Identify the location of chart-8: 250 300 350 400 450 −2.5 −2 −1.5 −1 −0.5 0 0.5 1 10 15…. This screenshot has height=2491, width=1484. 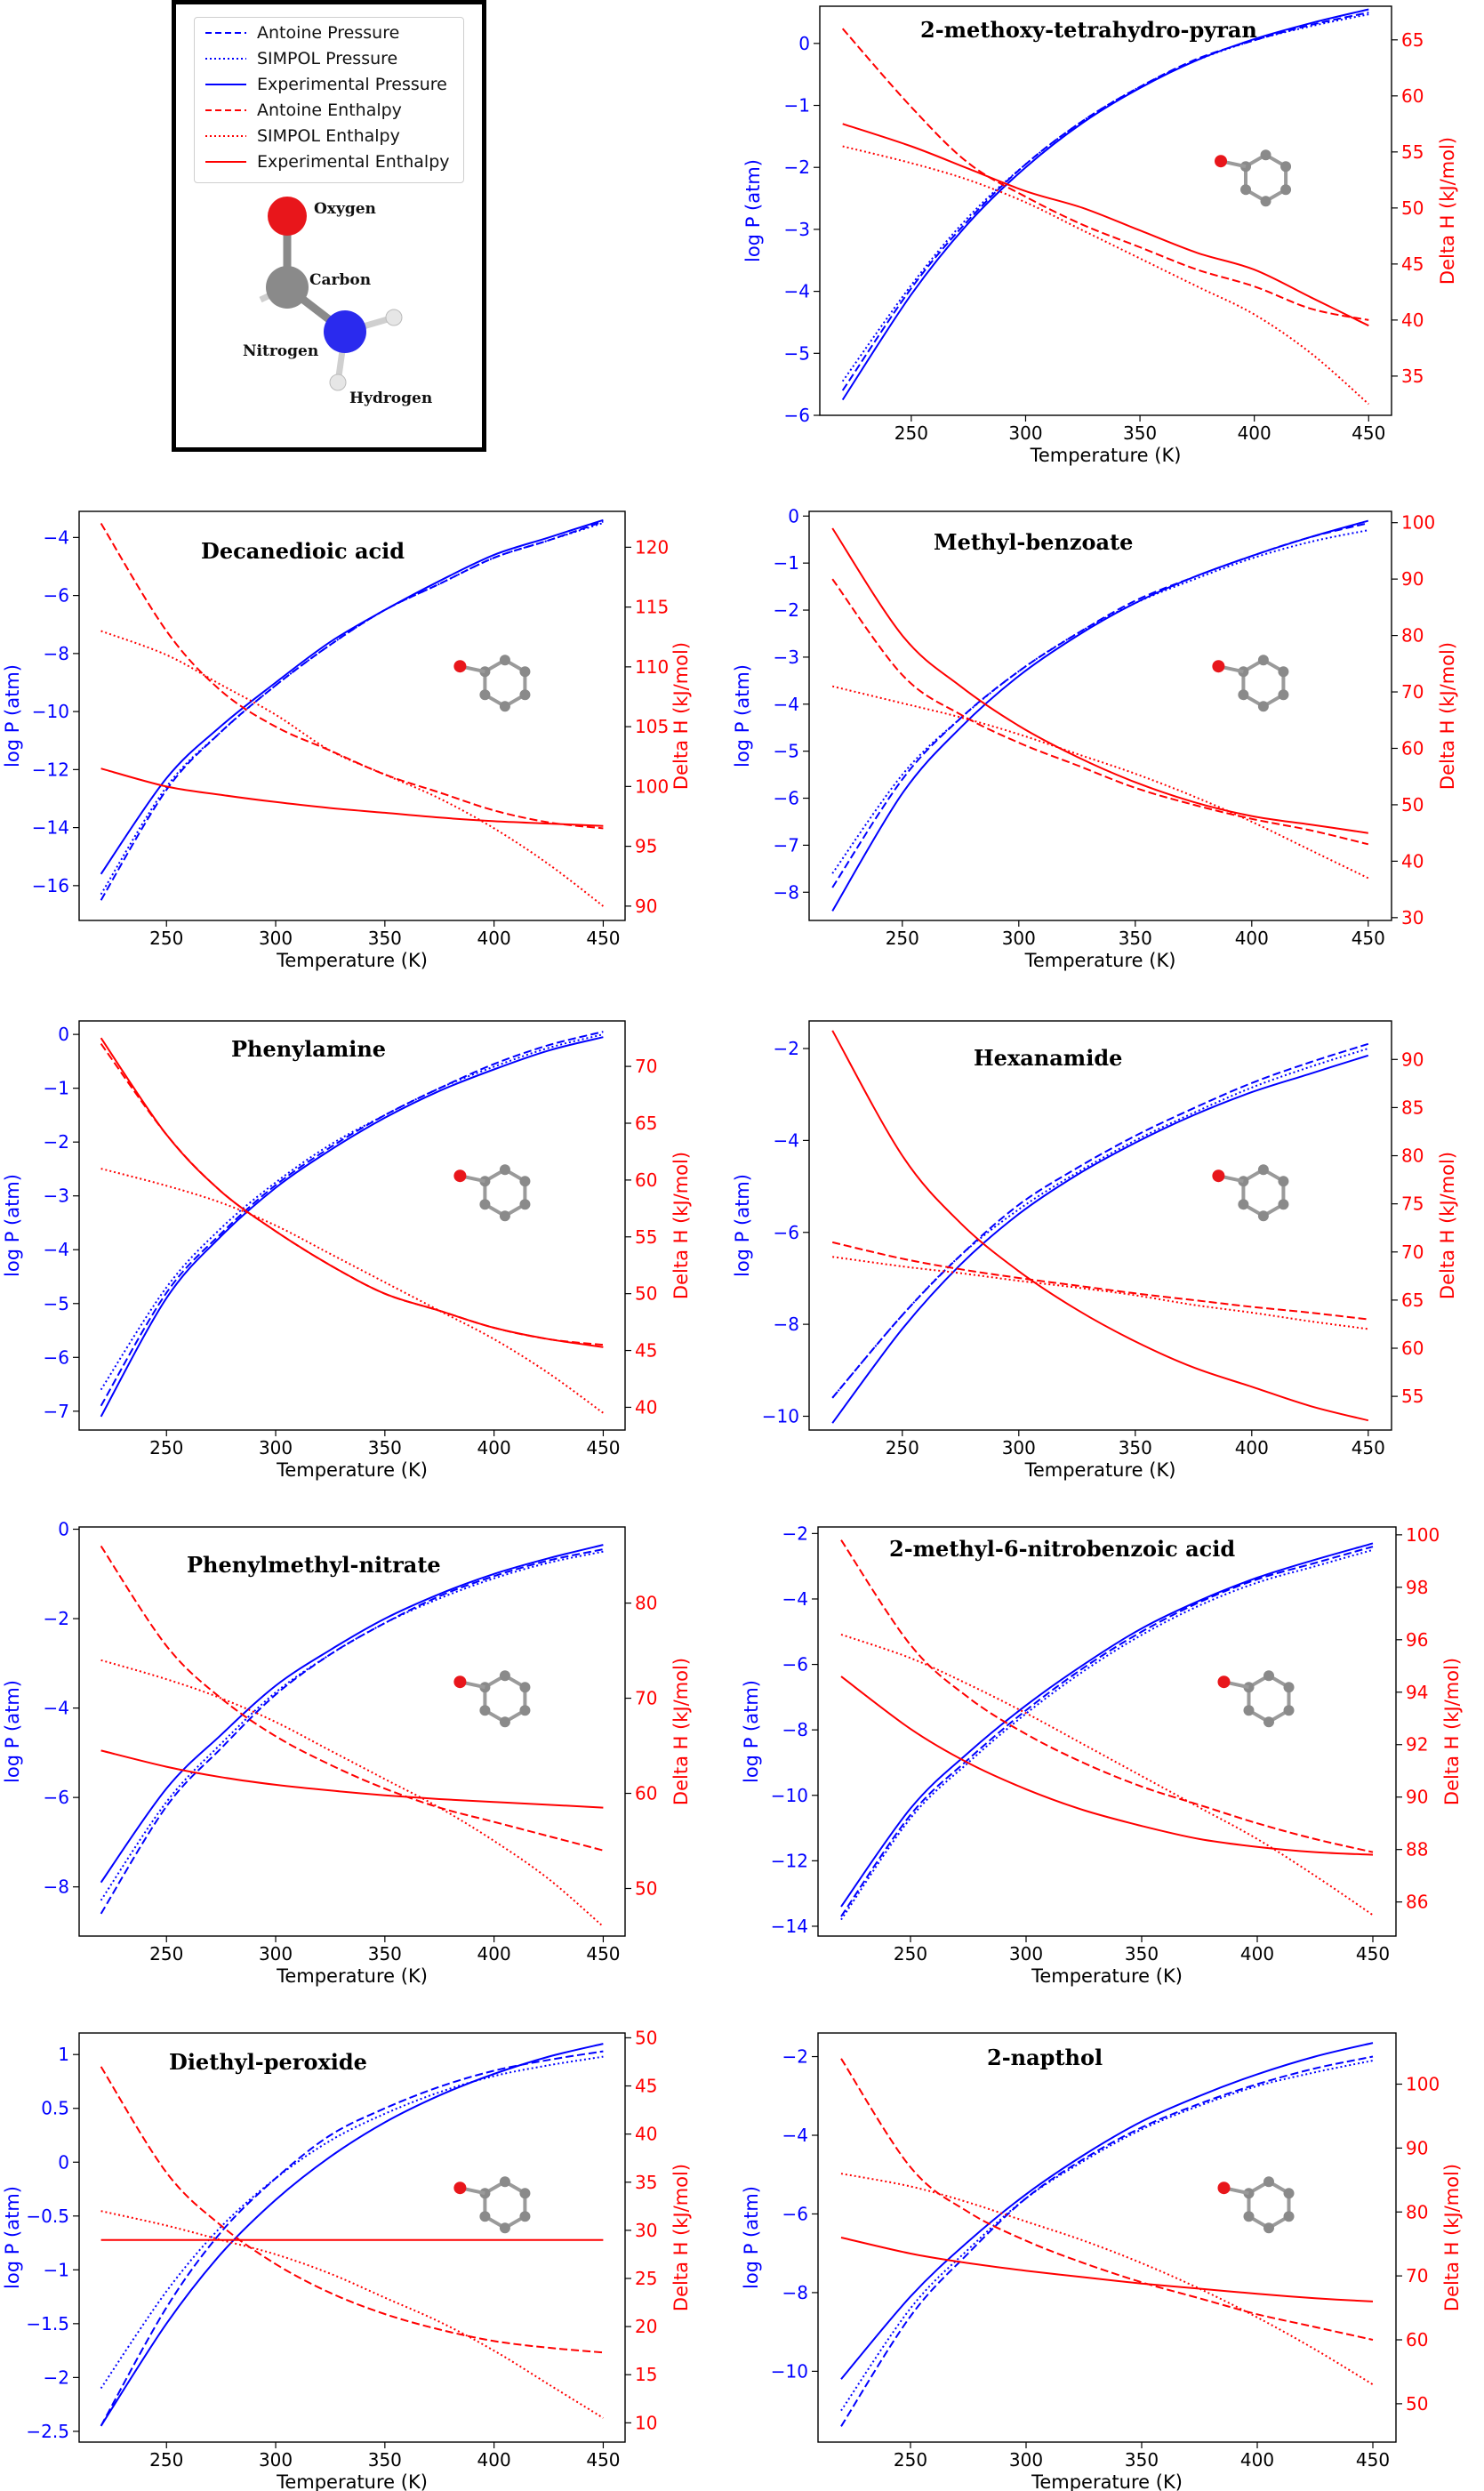
(347, 2259).